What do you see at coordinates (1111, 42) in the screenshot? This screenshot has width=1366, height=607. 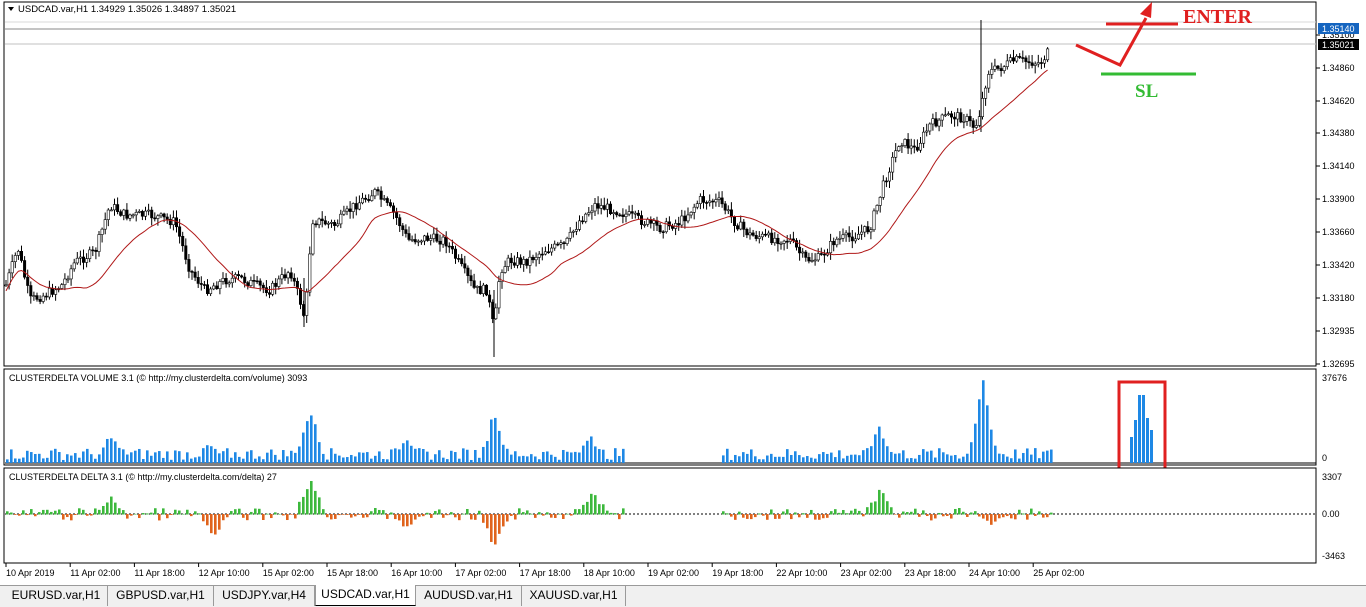 I see `enter-arrow` at bounding box center [1111, 42].